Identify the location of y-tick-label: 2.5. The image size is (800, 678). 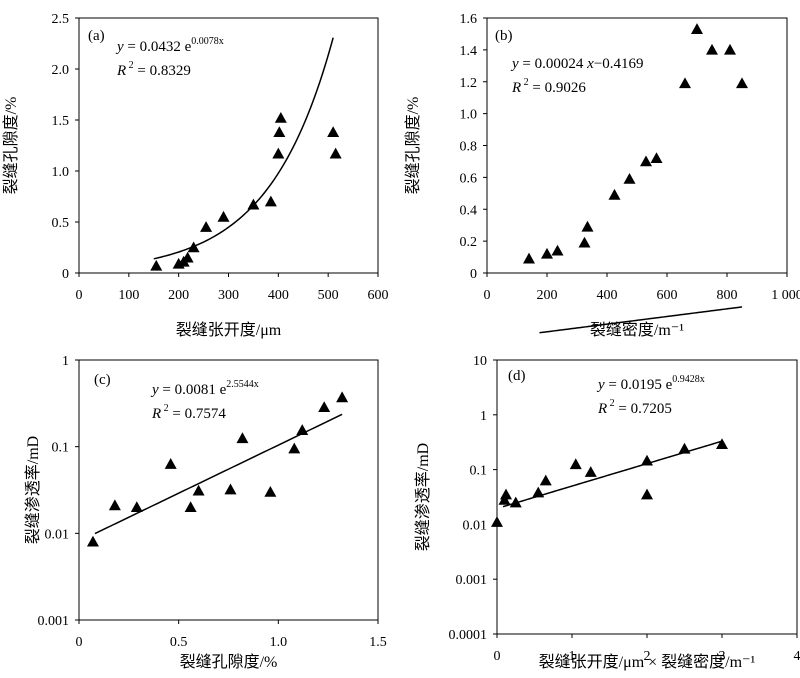
(61, 19).